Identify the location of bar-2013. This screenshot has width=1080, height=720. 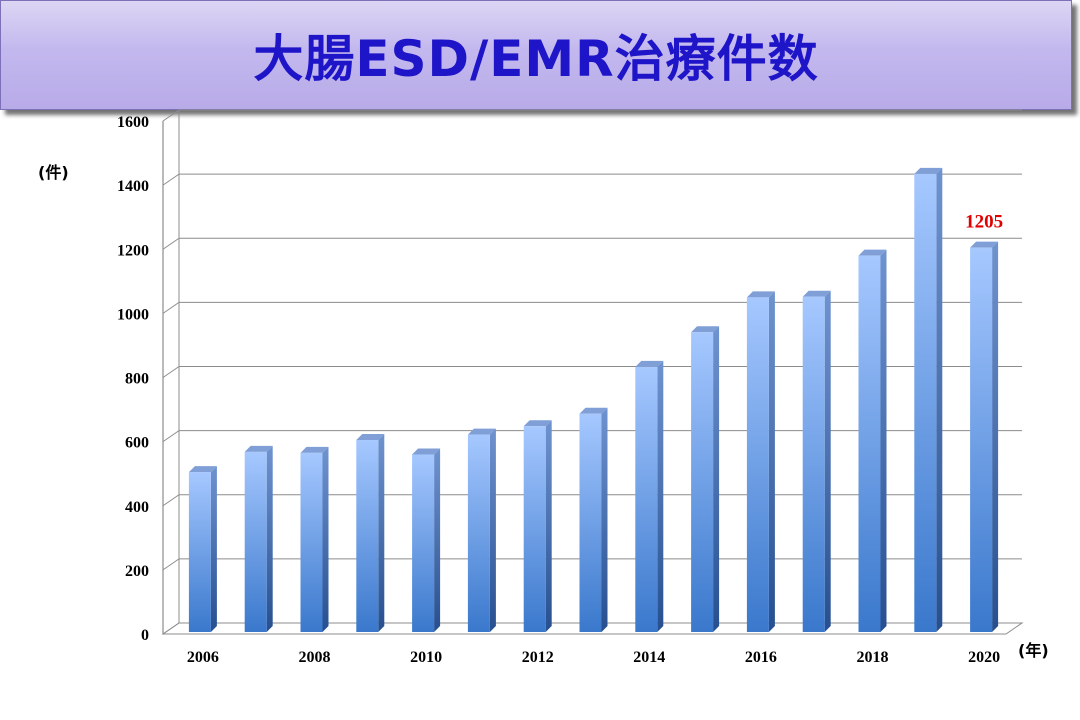
(593, 519).